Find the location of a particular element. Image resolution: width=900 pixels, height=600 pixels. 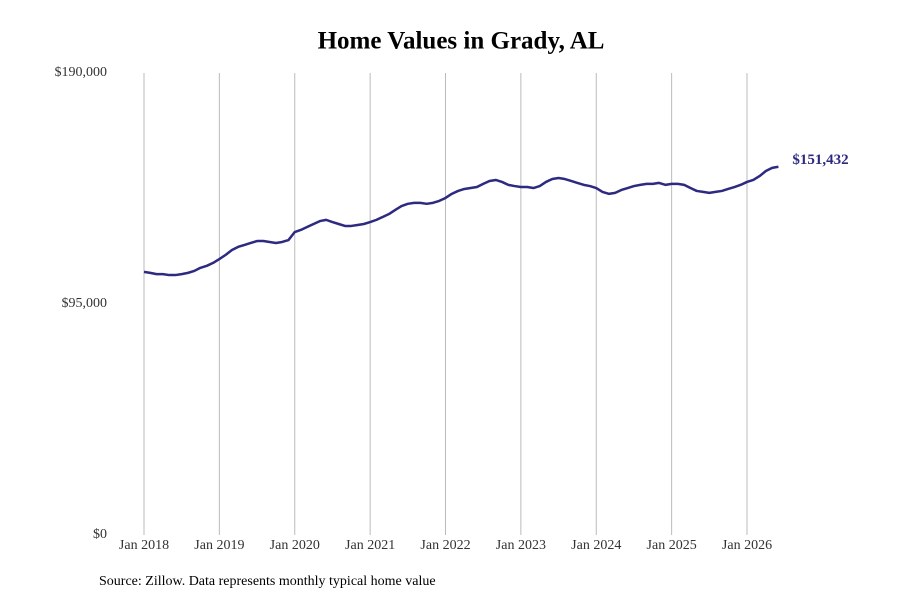

x-tick-label: Jan 2022 is located at coordinates (445, 545).